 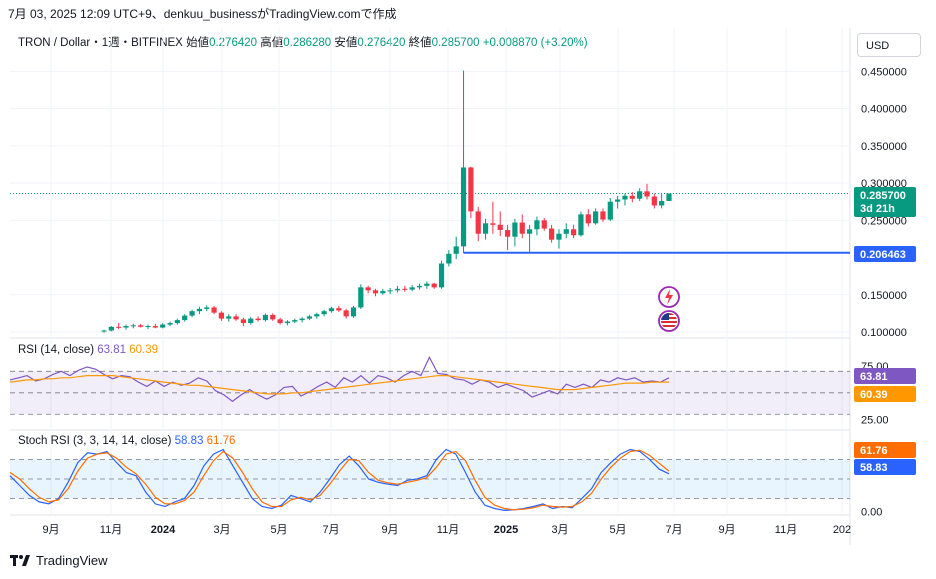 I want to click on rsi-ma-value: 60.39, so click(x=144, y=350).